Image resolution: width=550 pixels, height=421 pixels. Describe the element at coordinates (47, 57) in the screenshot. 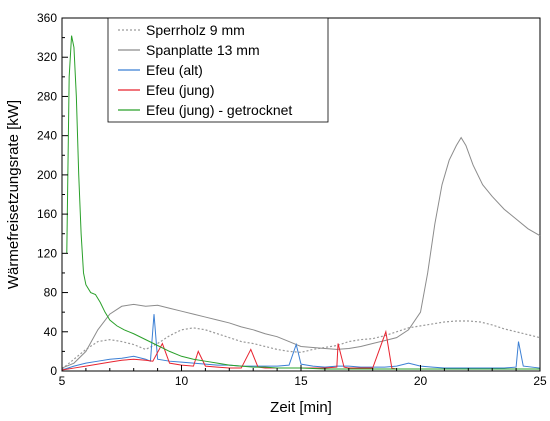

I see `y-tick-label-8: 320` at that location.